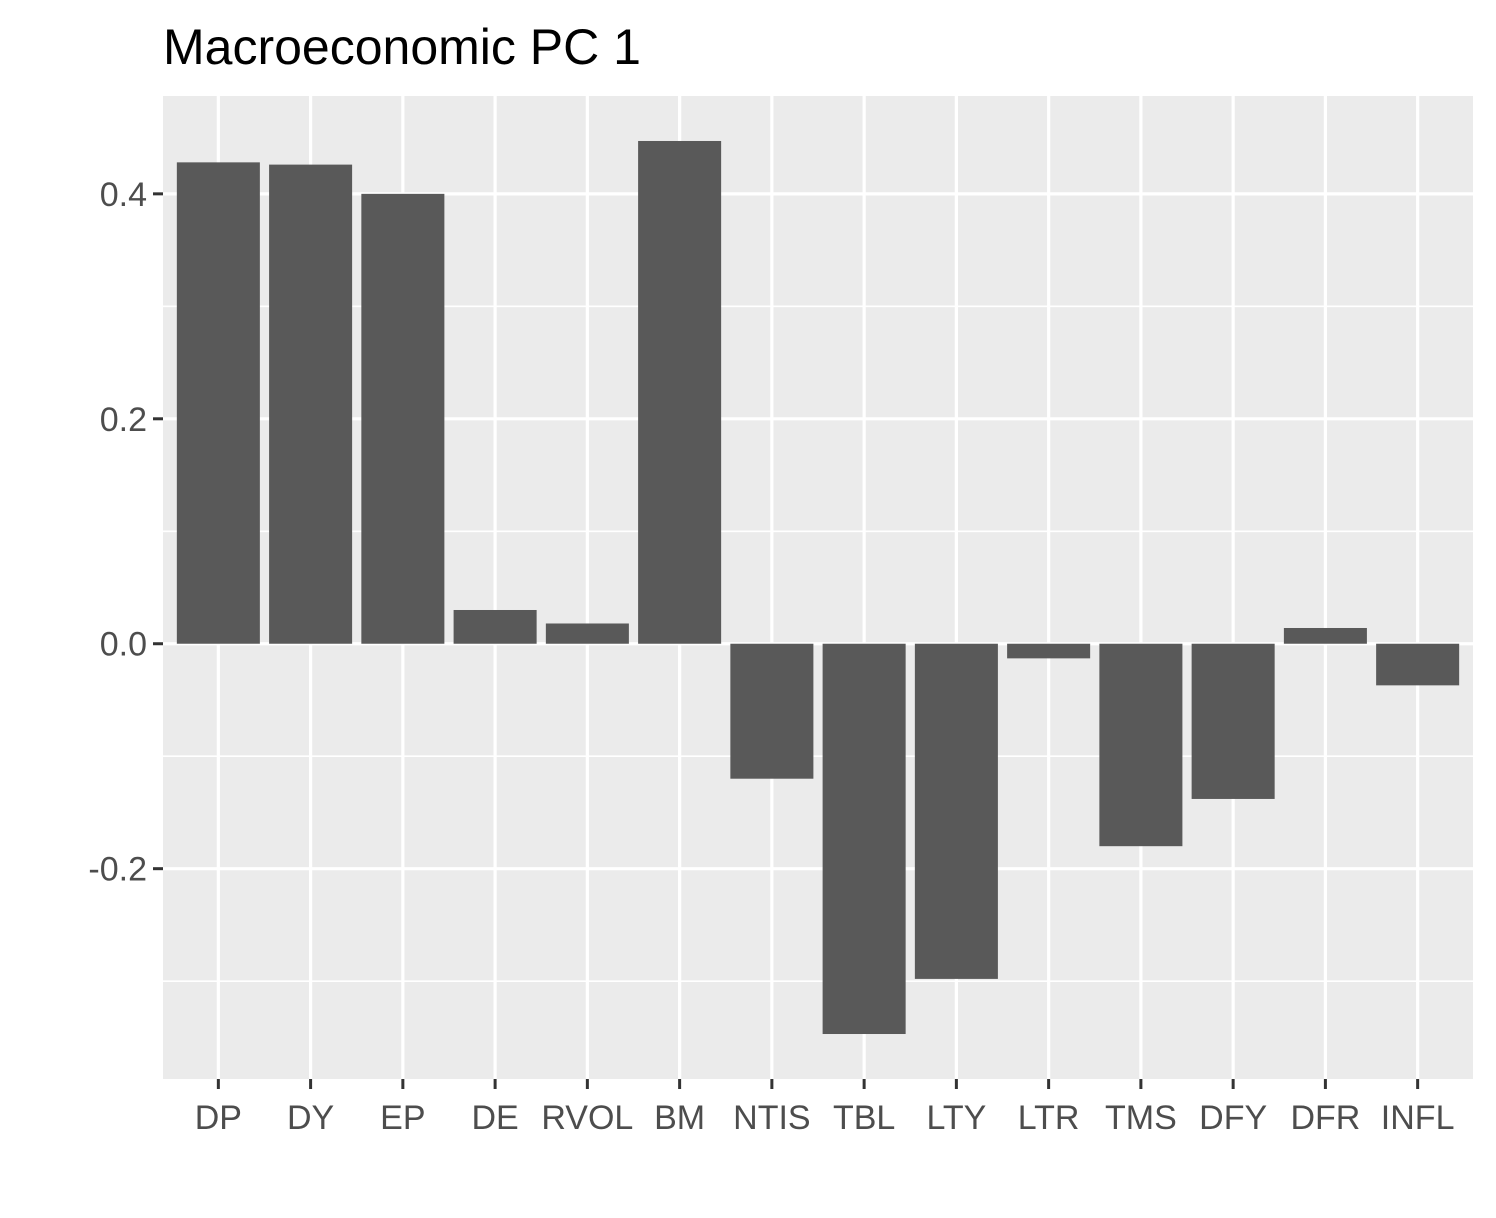  I want to click on y-axis: -0.2 0.0 0.2 0.4, so click(125, 532).